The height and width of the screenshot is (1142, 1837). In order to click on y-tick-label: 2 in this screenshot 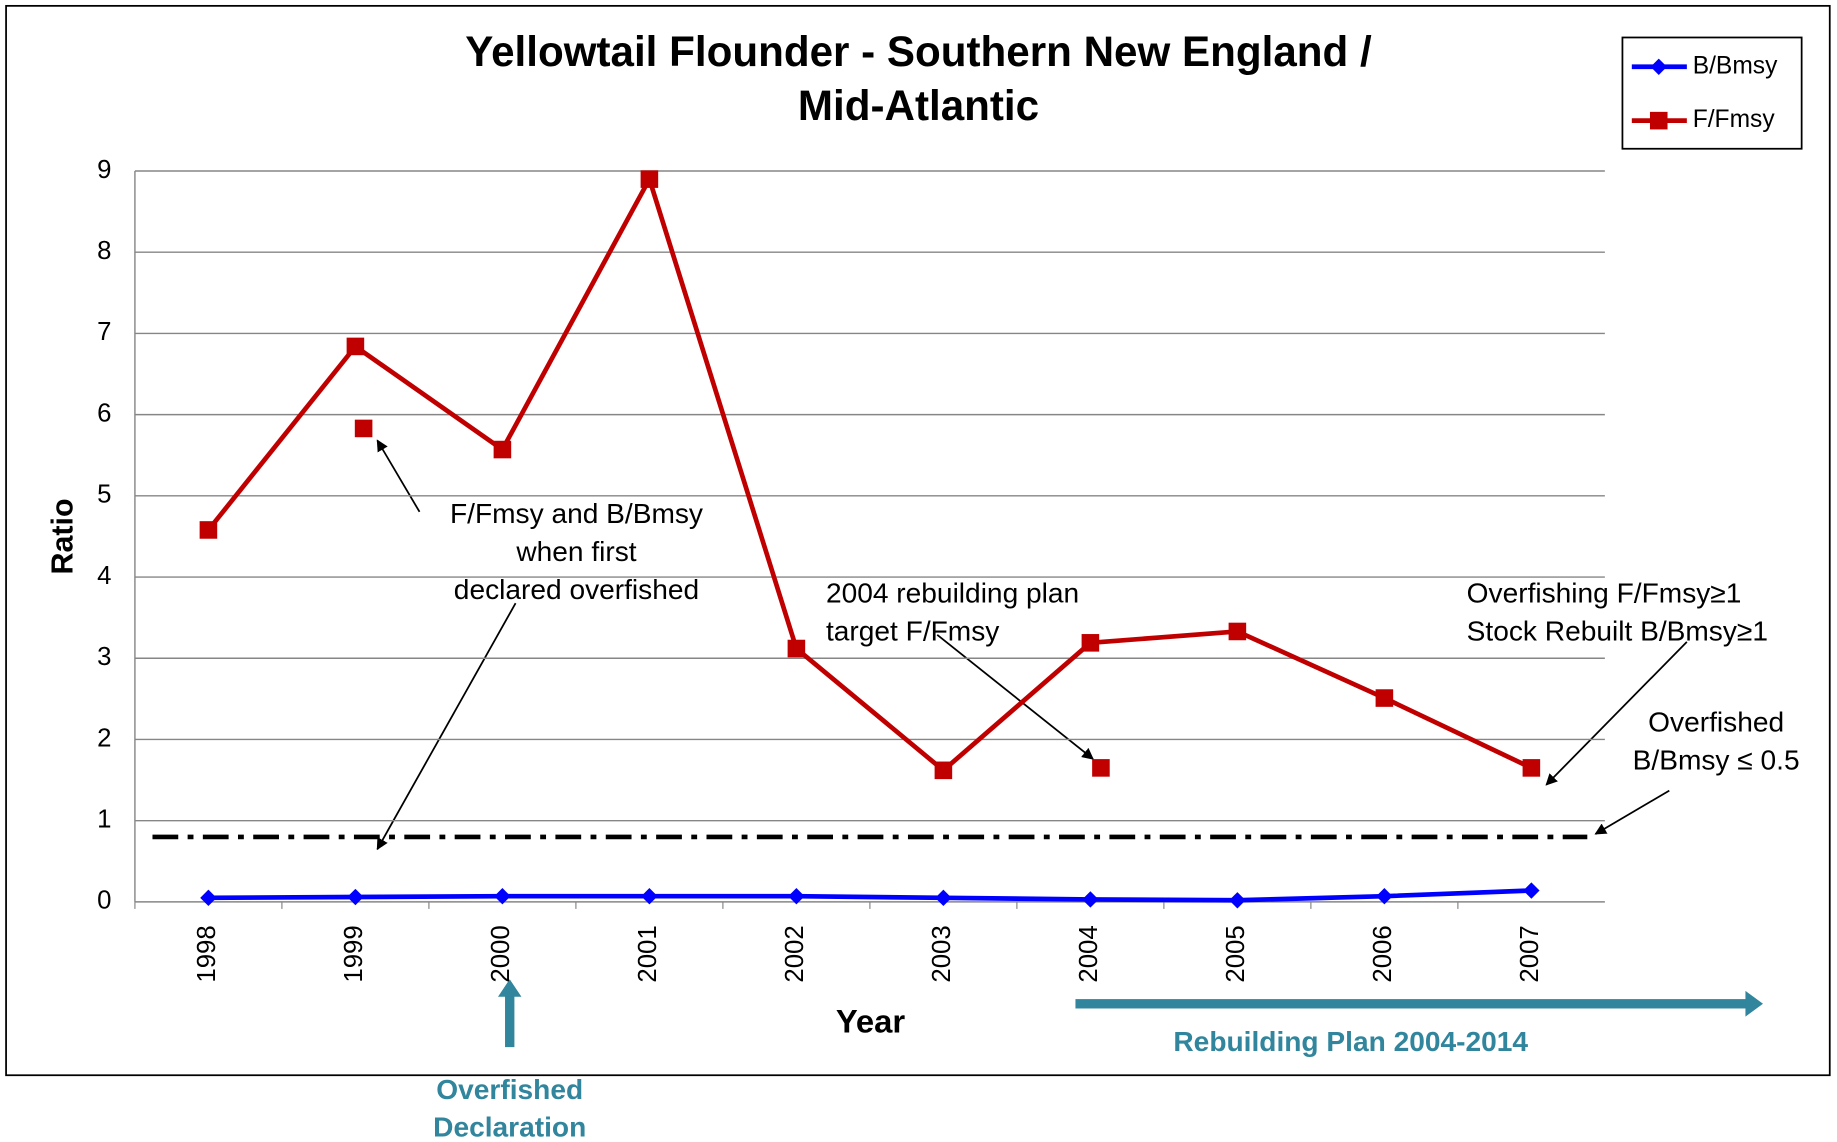, I will do `click(104, 738)`.